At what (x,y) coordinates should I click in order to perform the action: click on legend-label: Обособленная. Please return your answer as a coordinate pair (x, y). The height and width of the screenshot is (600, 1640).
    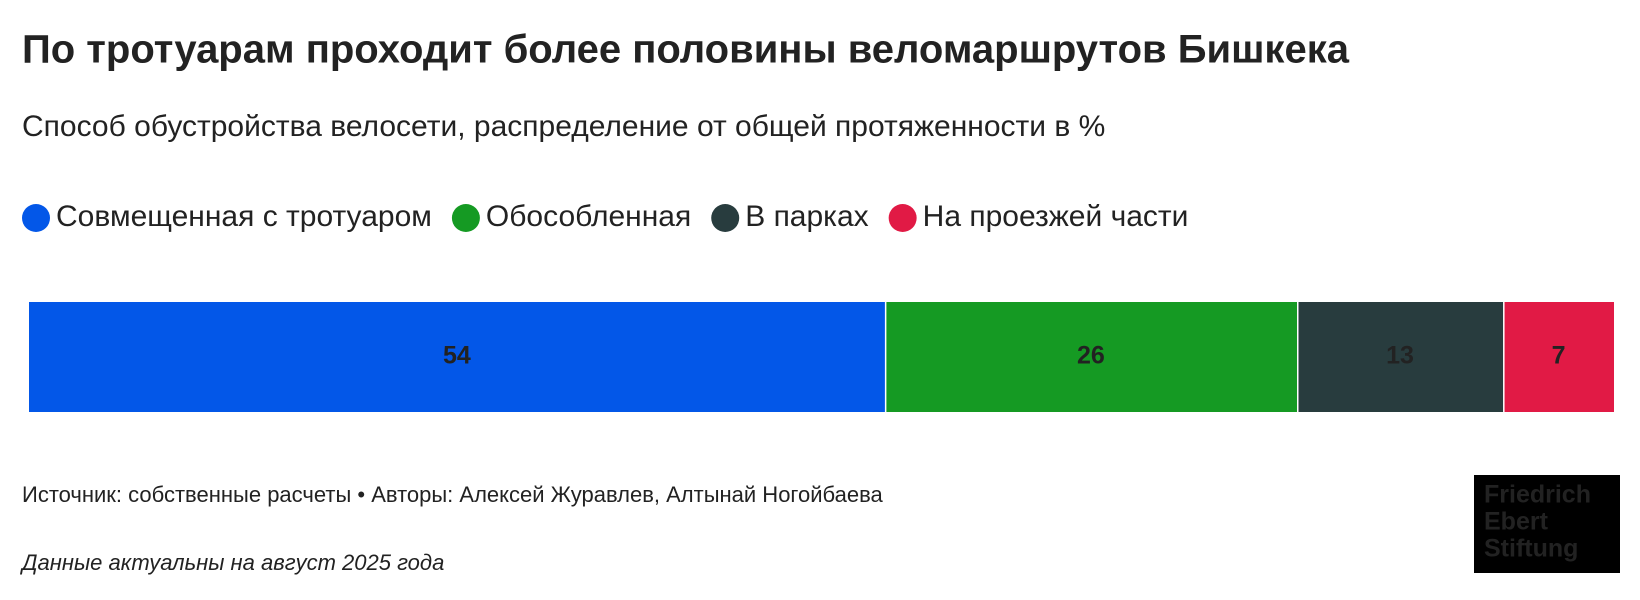
    Looking at the image, I should click on (588, 216).